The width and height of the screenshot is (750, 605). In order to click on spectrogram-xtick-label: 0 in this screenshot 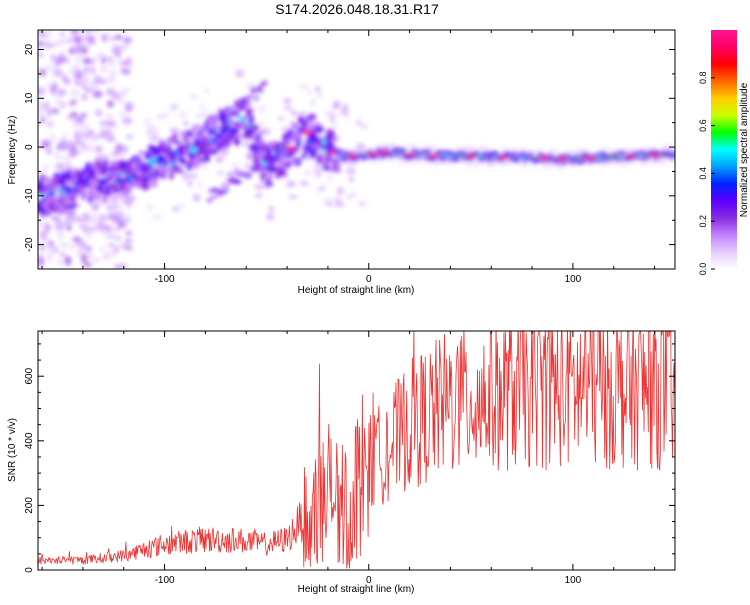, I will do `click(369, 279)`.